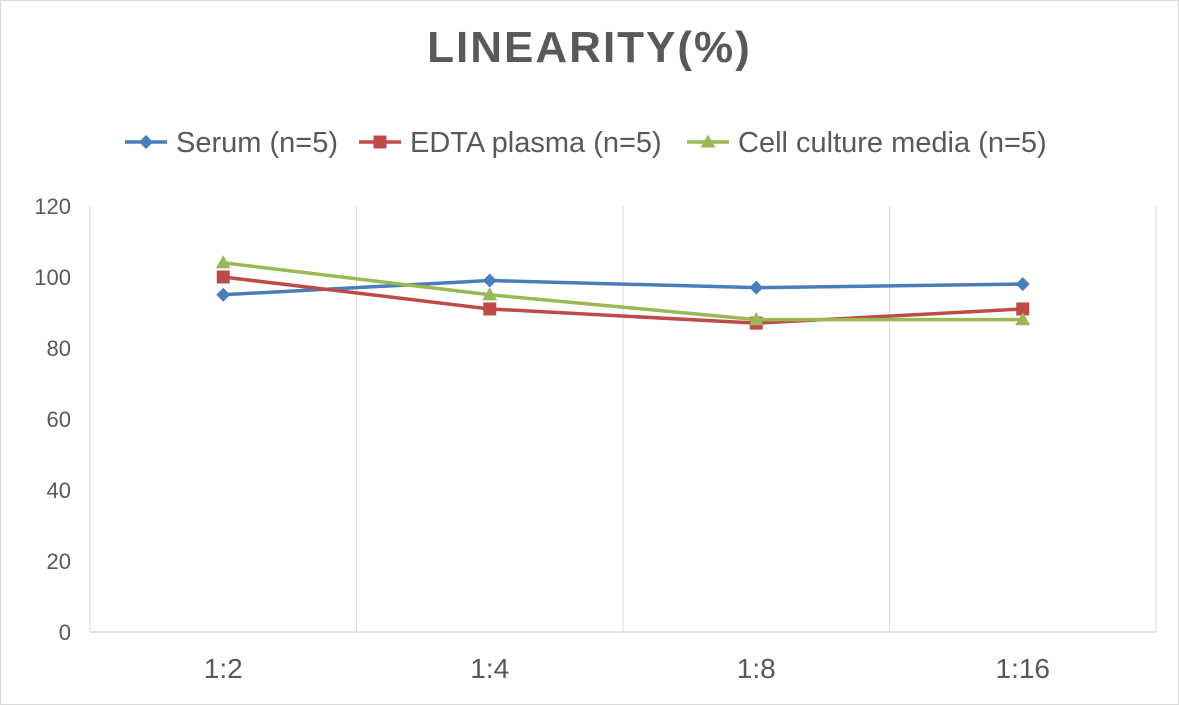 This screenshot has height=705, width=1179. What do you see at coordinates (52, 277) in the screenshot?
I see `y-tick-label: 100` at bounding box center [52, 277].